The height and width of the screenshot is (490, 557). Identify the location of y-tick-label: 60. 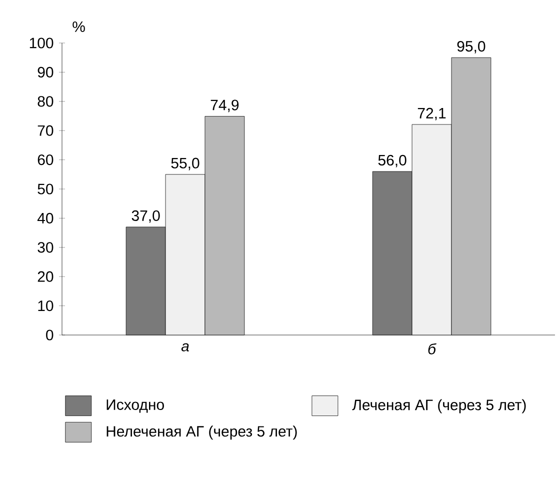
(46, 160).